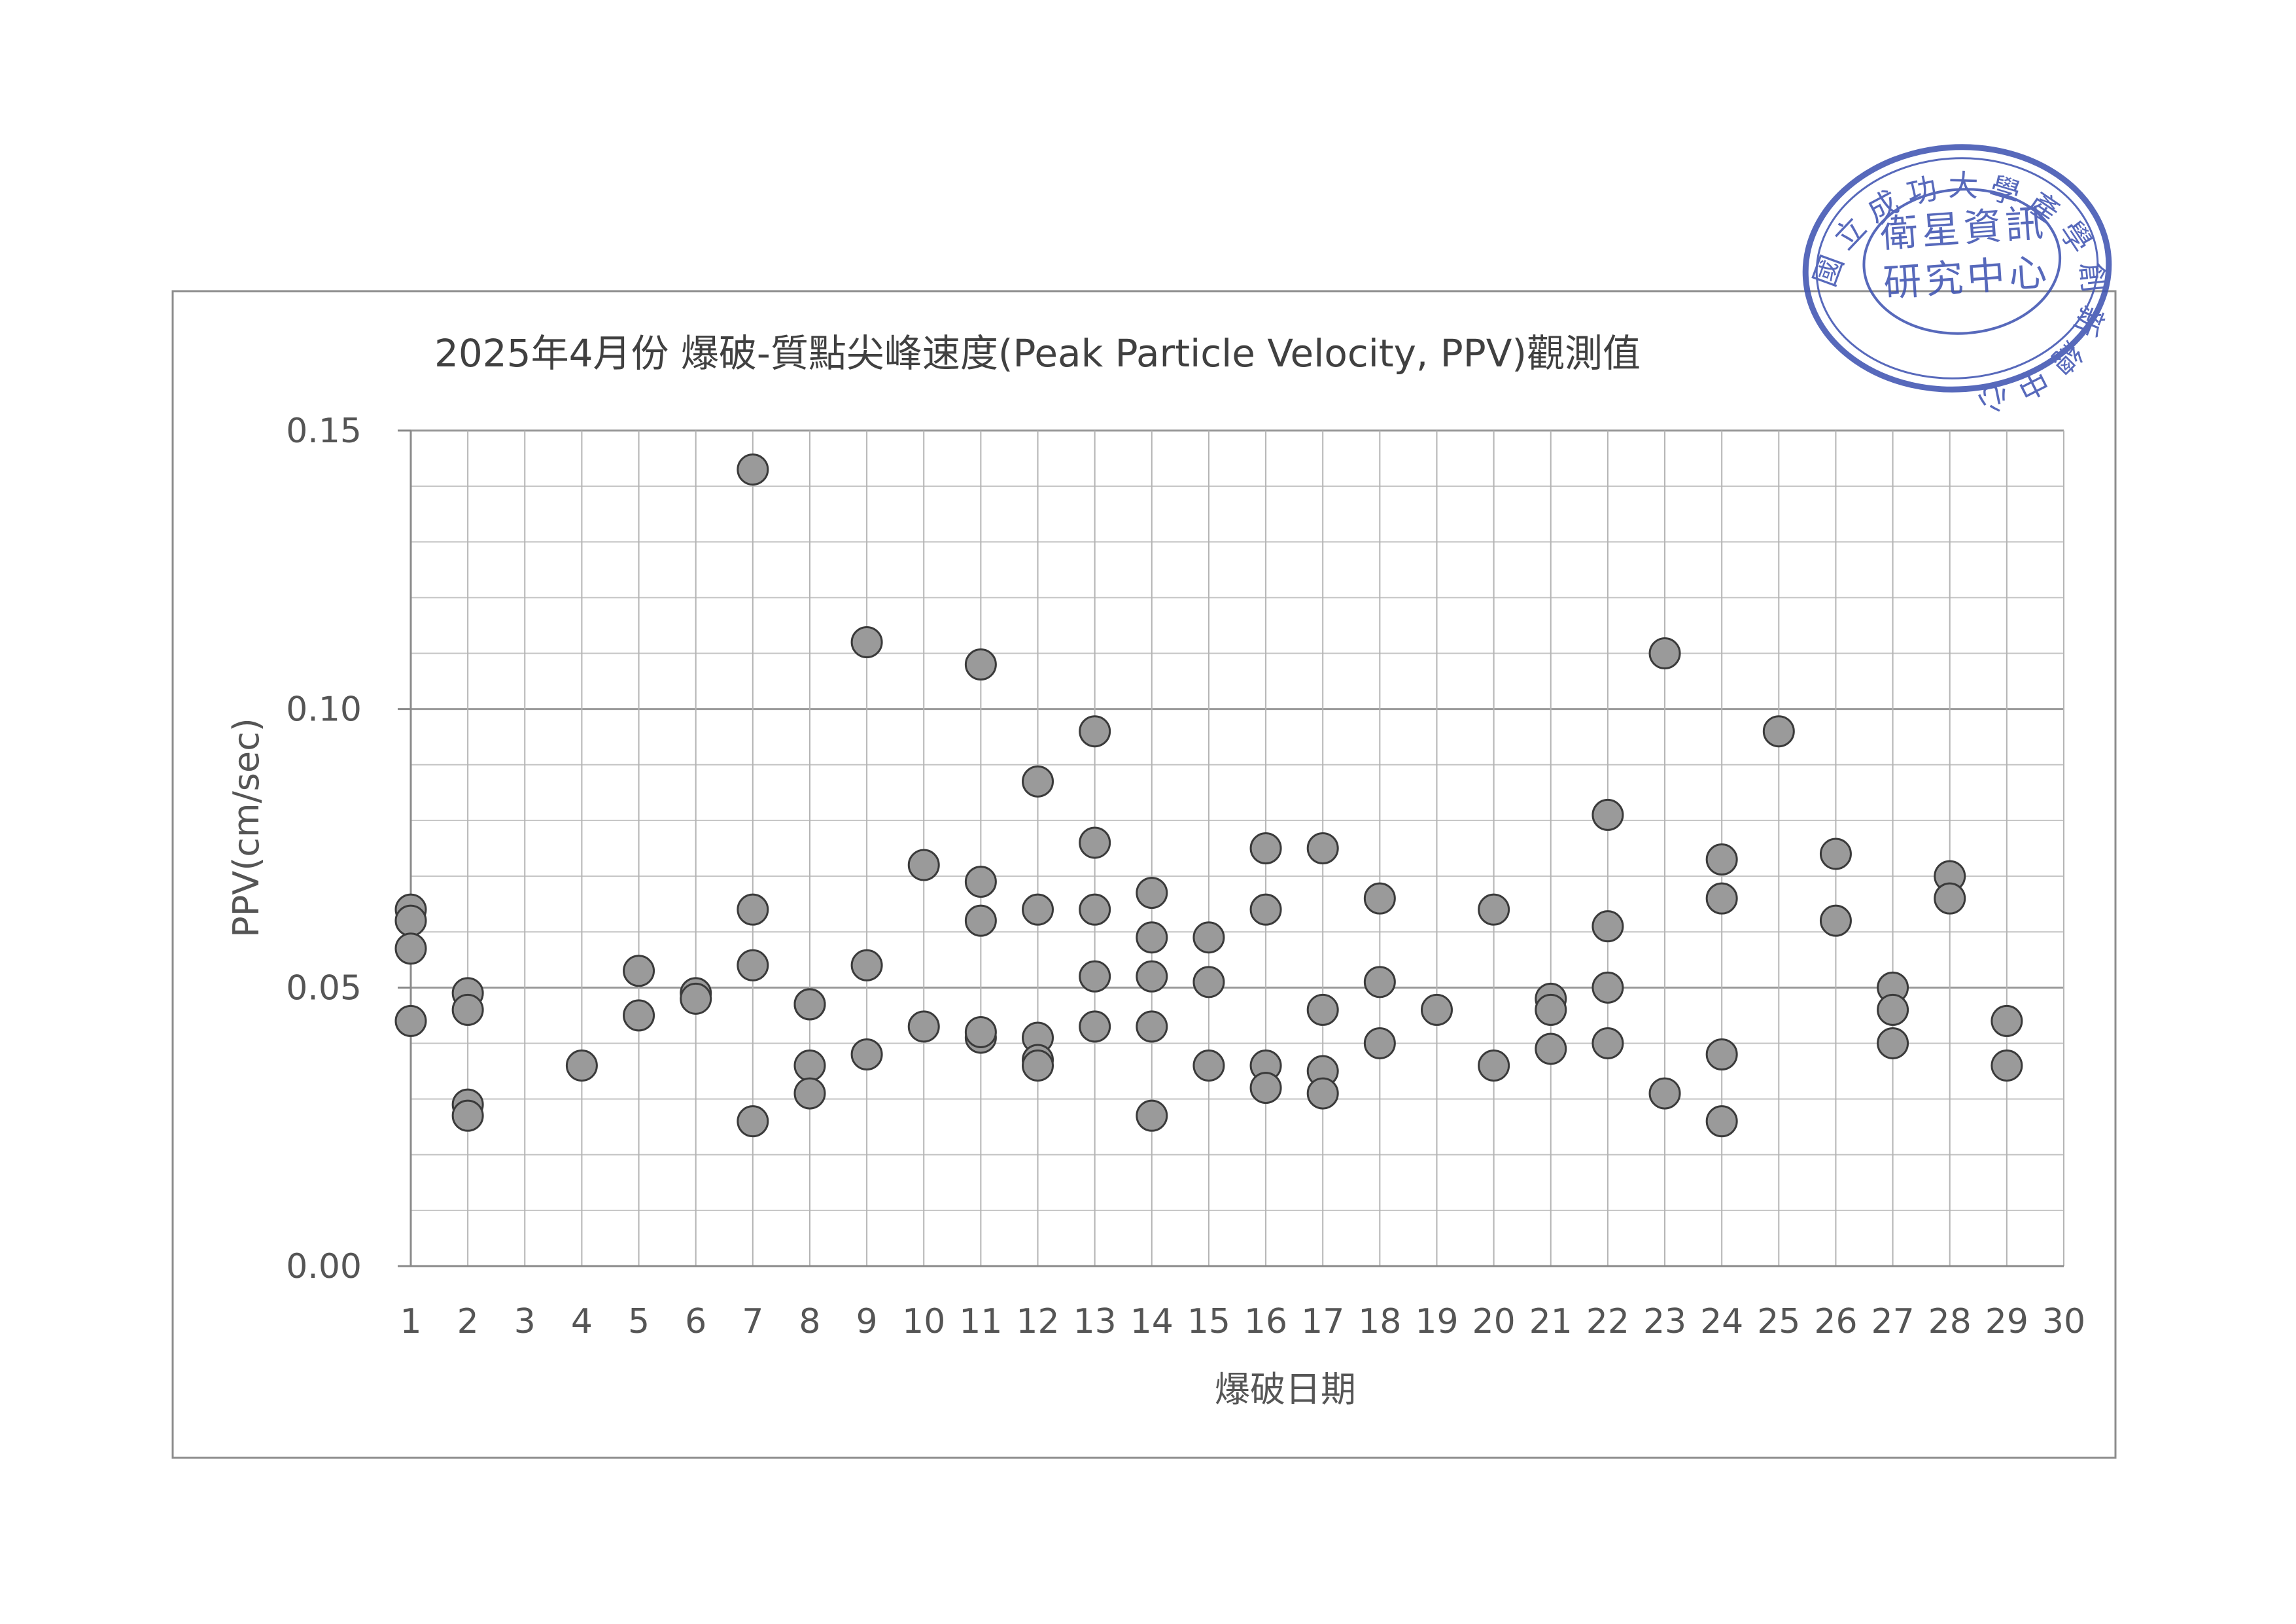  I want to click on x-axis-title: 爆破日期, so click(1285, 1389).